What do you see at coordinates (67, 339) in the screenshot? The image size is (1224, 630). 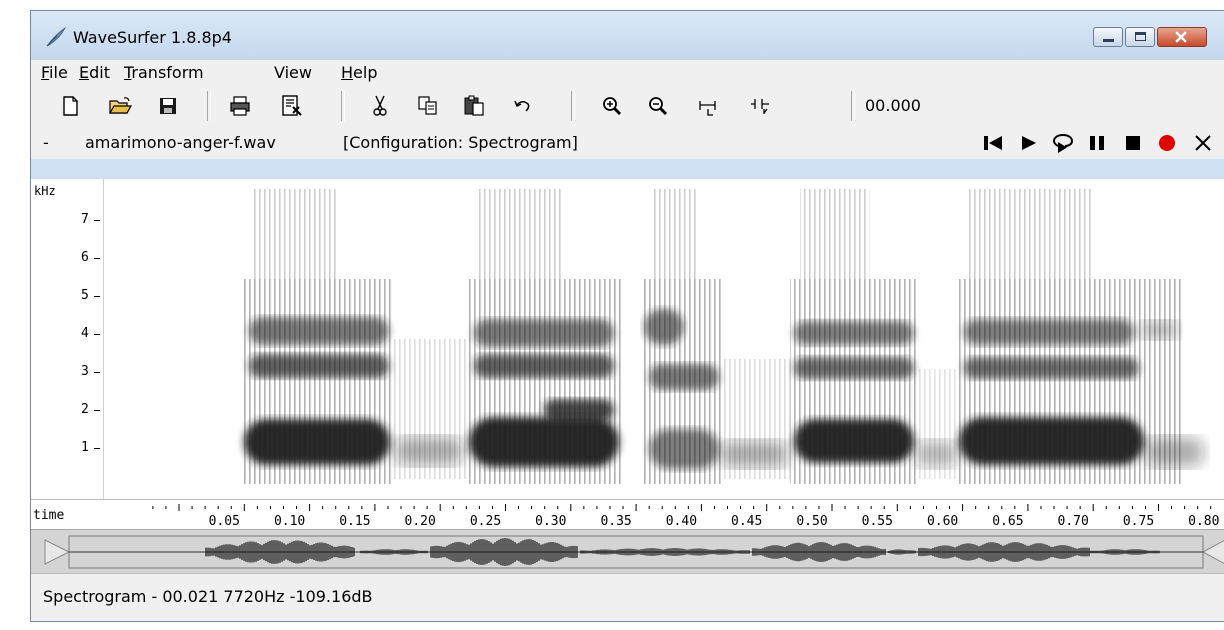 I see `frequency-axis: kHz 7 6 5 4 3 2 1` at bounding box center [67, 339].